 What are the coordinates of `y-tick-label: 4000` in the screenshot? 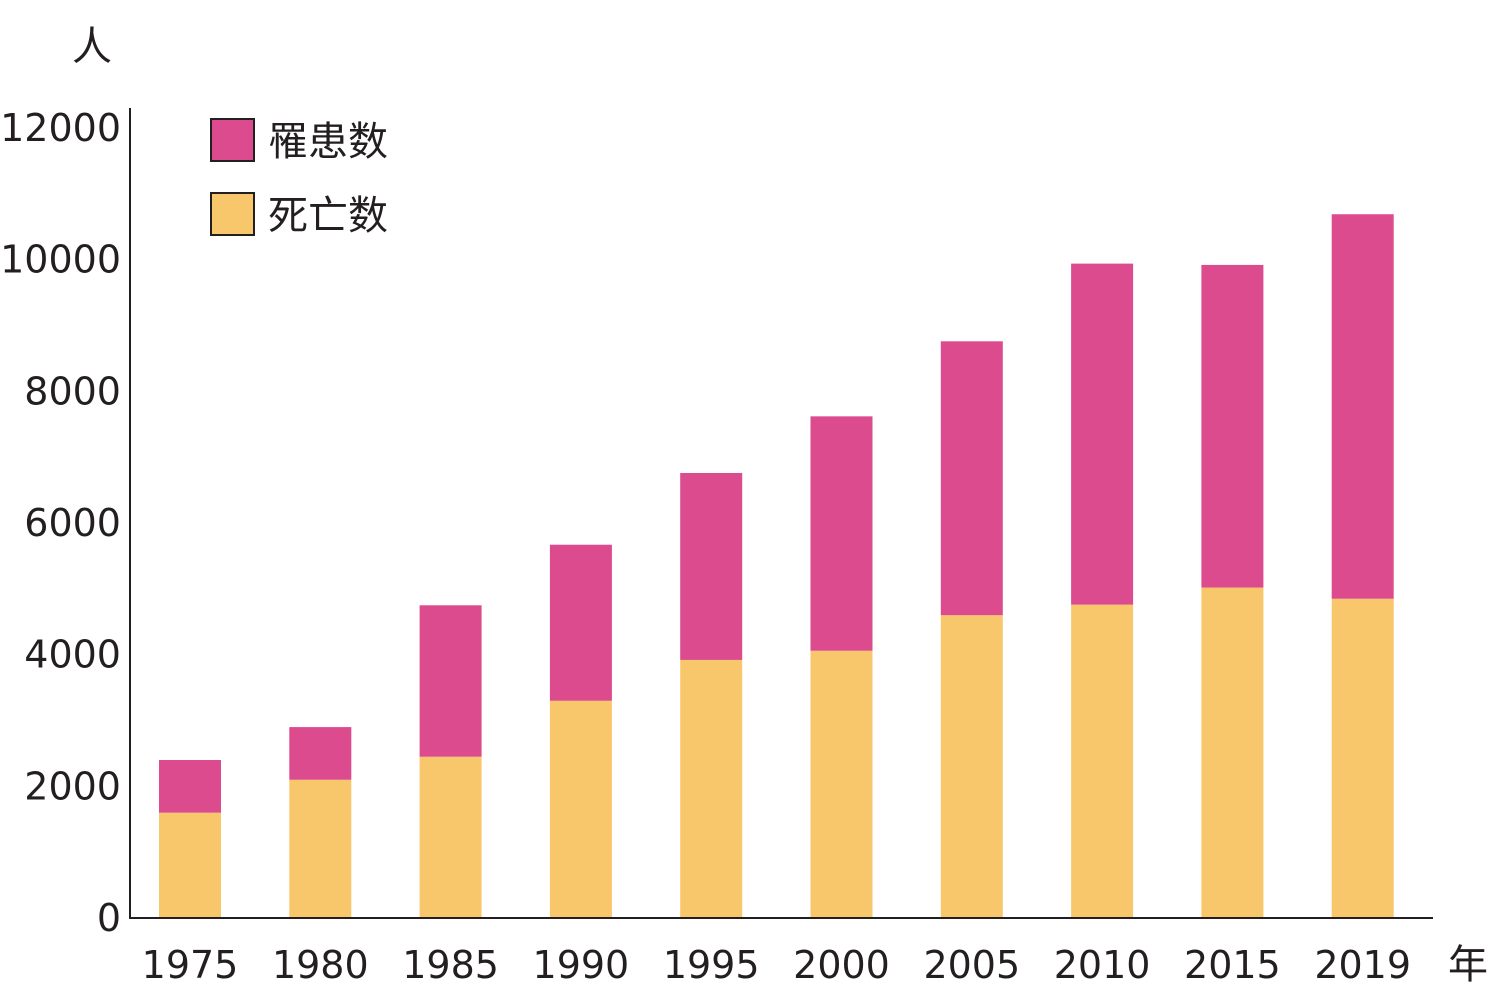 It's located at (72, 655).